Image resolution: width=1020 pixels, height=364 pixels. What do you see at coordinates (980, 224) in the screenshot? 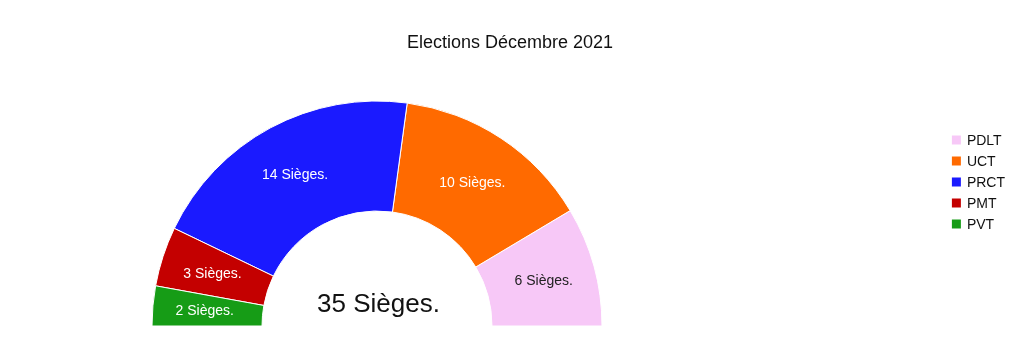
I see `legend-label: PVT` at bounding box center [980, 224].